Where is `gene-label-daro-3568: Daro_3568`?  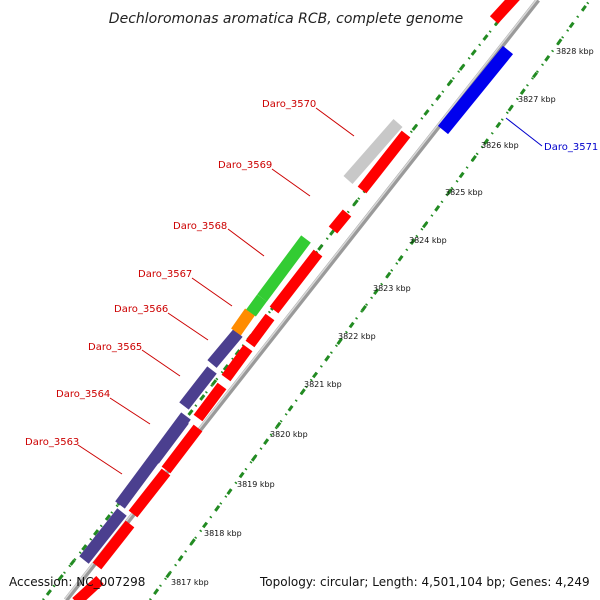 gene-label-daro-3568: Daro_3568 is located at coordinates (200, 226).